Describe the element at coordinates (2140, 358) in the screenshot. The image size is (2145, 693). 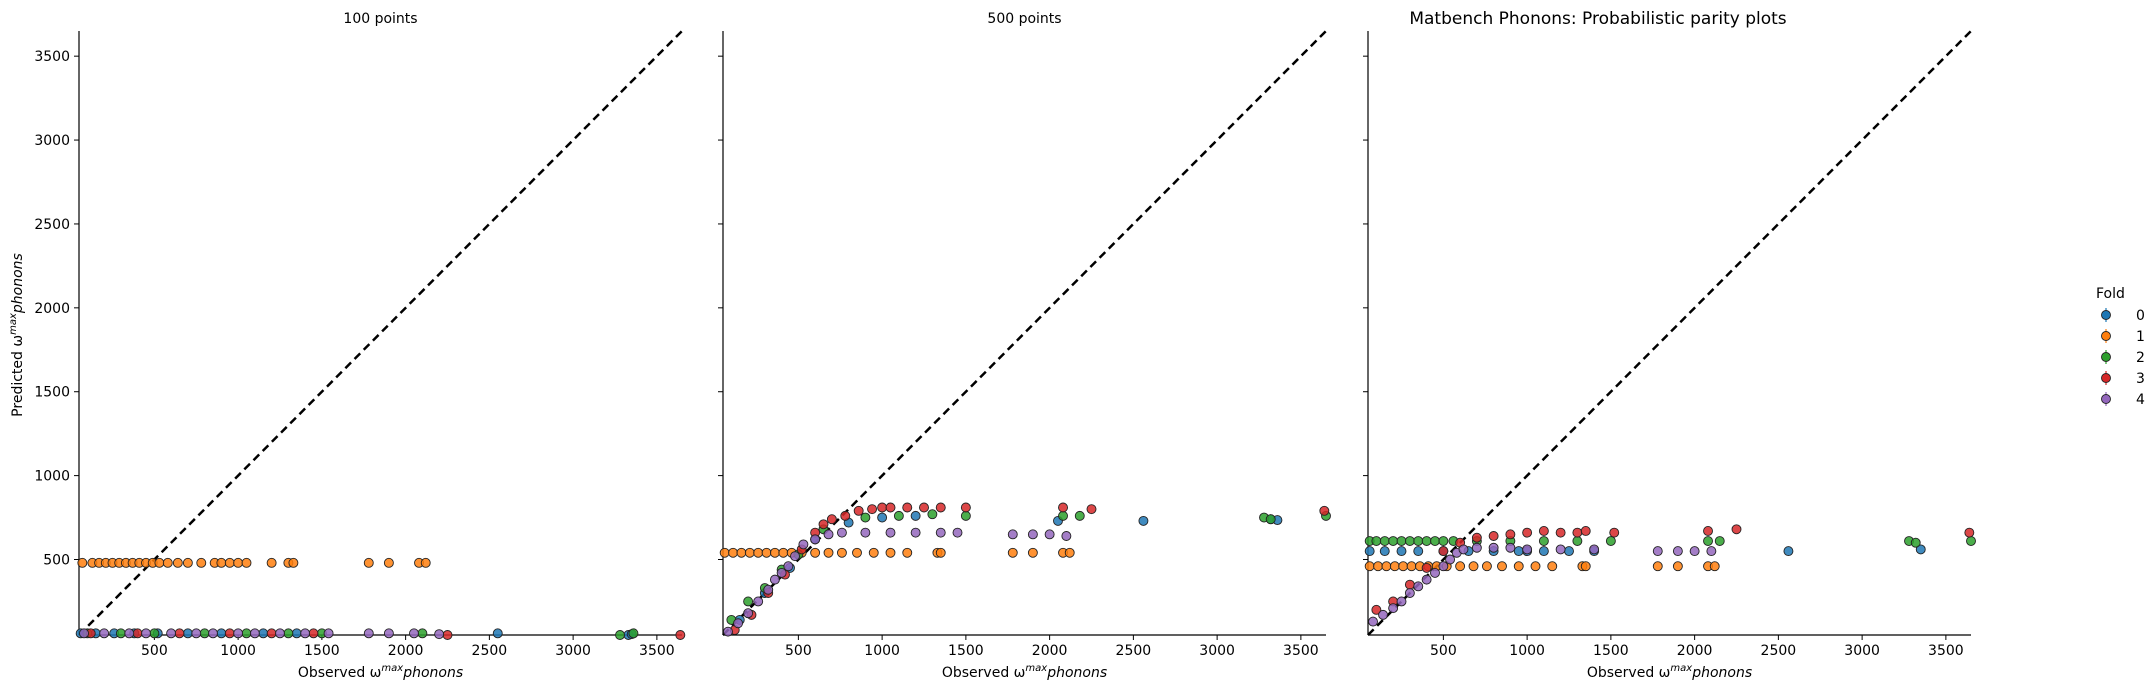
I see `legend-label: 2` at that location.